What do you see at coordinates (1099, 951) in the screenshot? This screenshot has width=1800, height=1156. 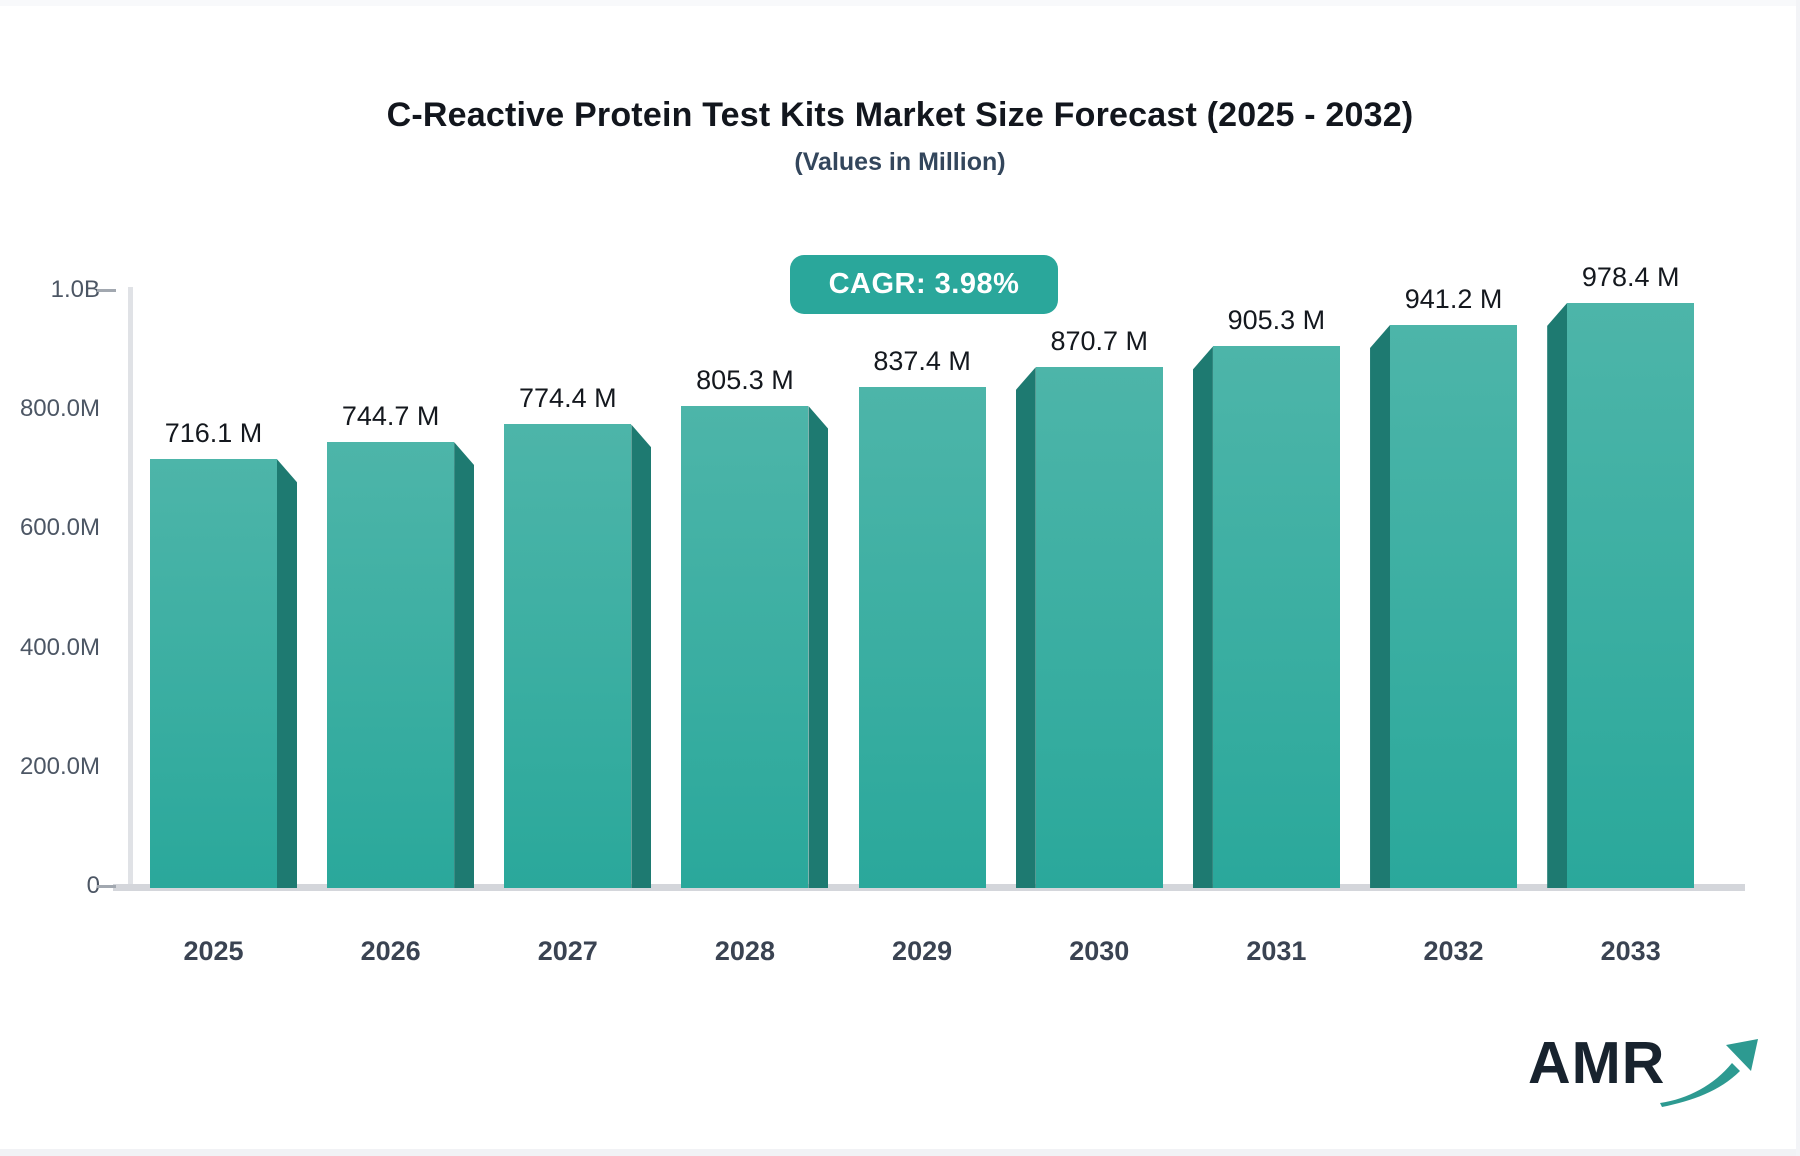 I see `x-axis-label: 2030` at bounding box center [1099, 951].